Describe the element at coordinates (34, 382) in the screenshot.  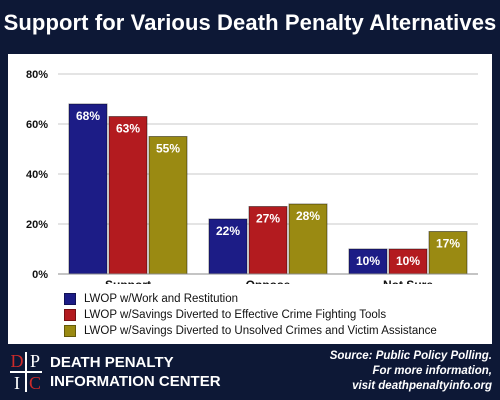
I see `logo-letter-c: C` at that location.